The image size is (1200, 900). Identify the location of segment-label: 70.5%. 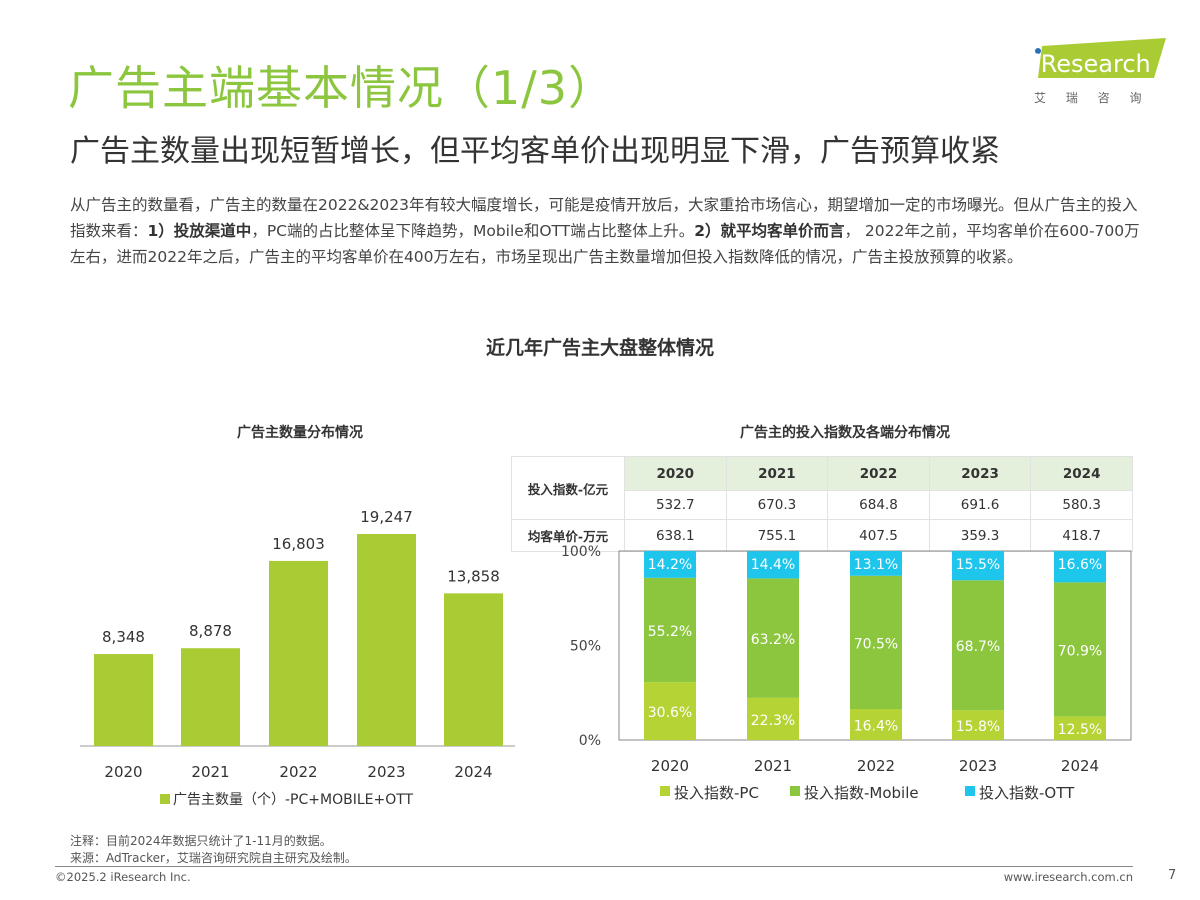
(876, 644).